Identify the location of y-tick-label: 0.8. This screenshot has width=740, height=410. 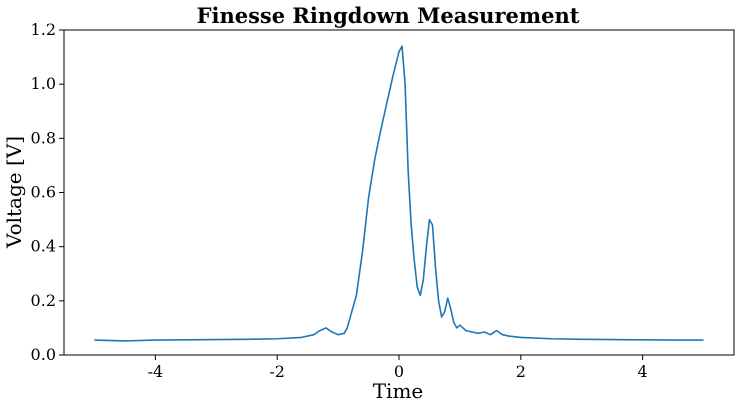
(43, 137).